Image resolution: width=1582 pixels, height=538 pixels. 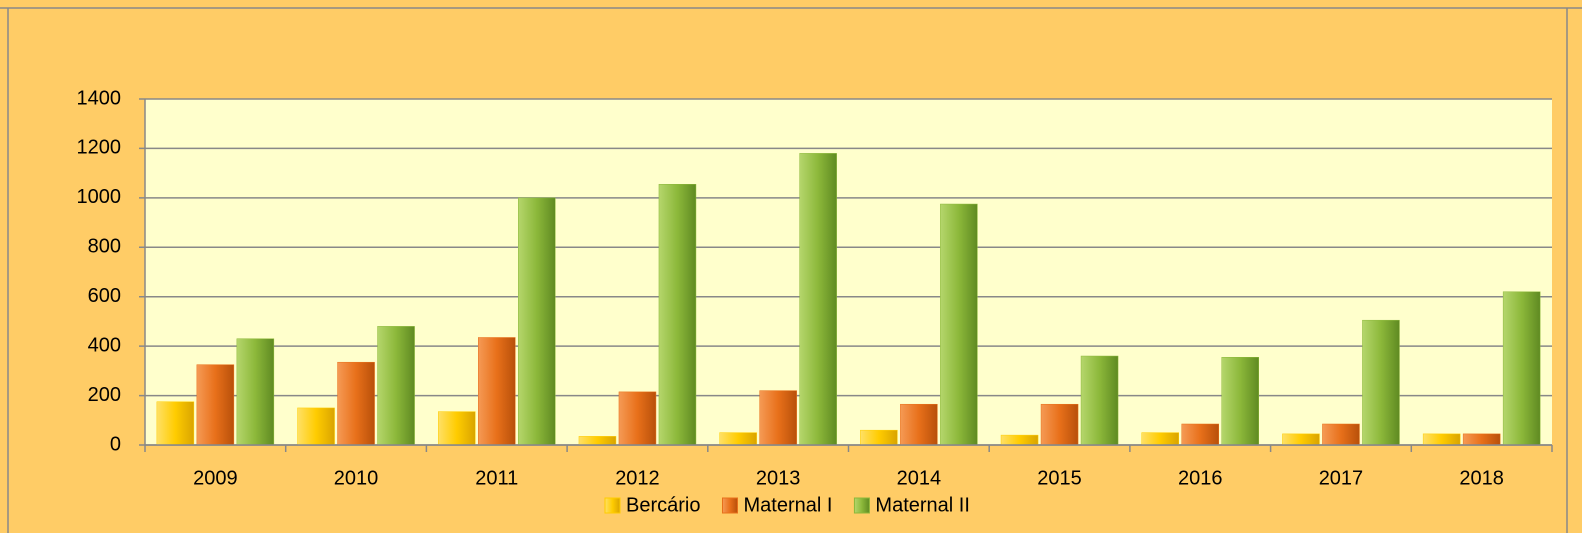 I want to click on x-tick-label: 2011, so click(x=496, y=478).